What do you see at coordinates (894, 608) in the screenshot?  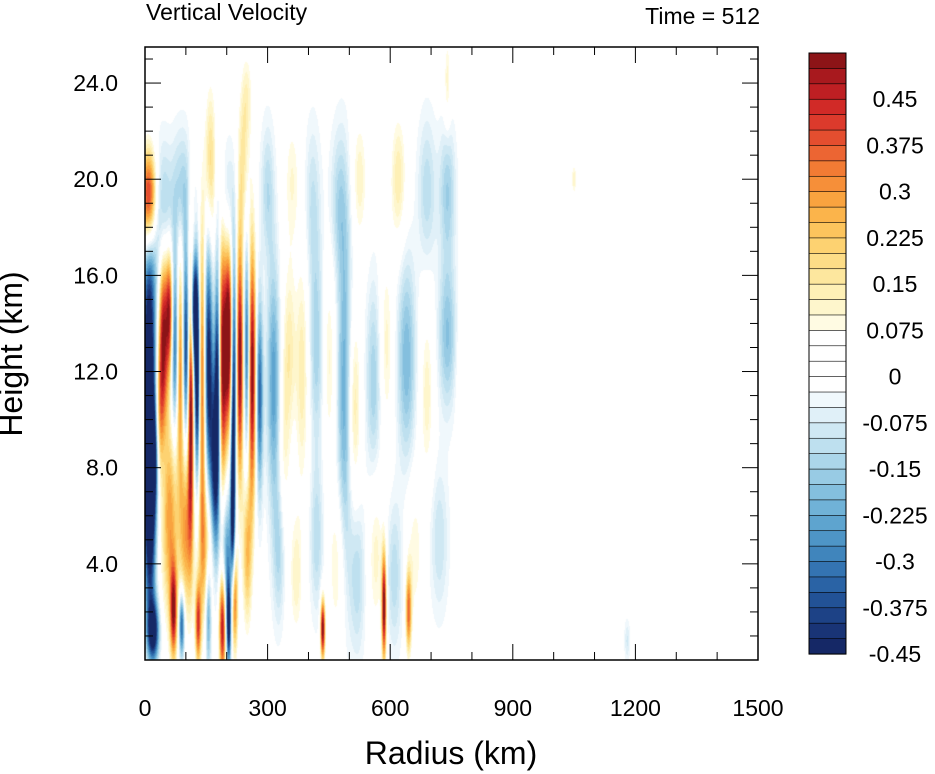 I see `colorbar-label: -0.375` at bounding box center [894, 608].